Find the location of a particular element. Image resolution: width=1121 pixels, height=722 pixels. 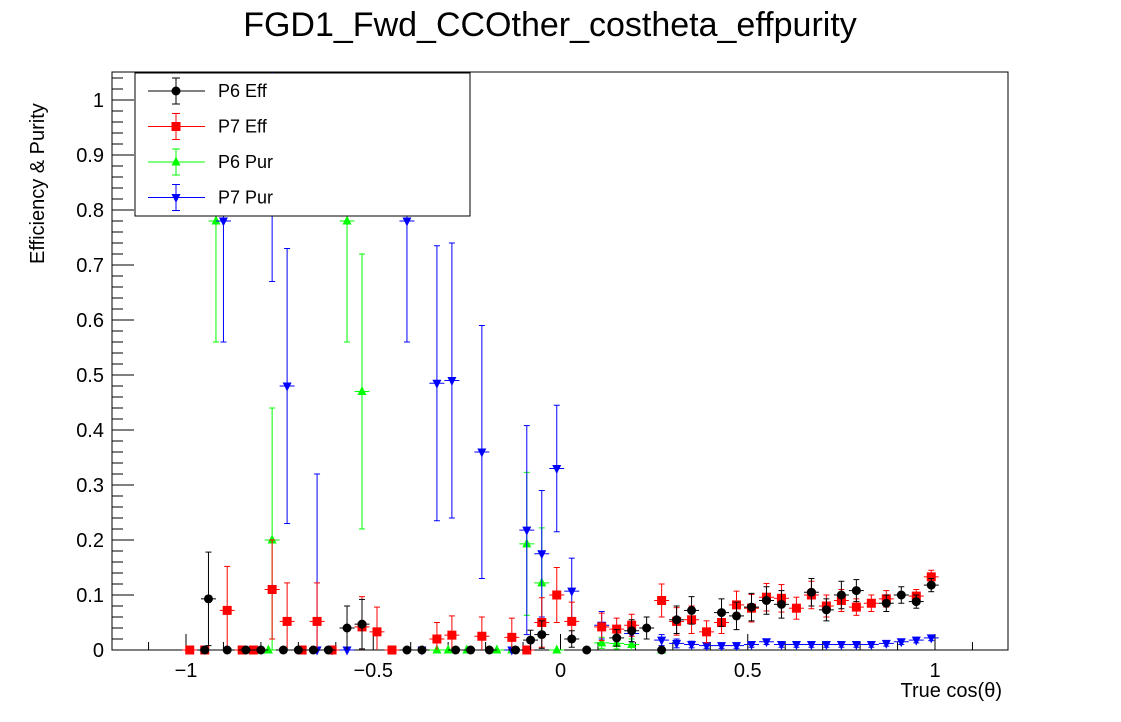

x-tick-label: 0 is located at coordinates (560, 671).